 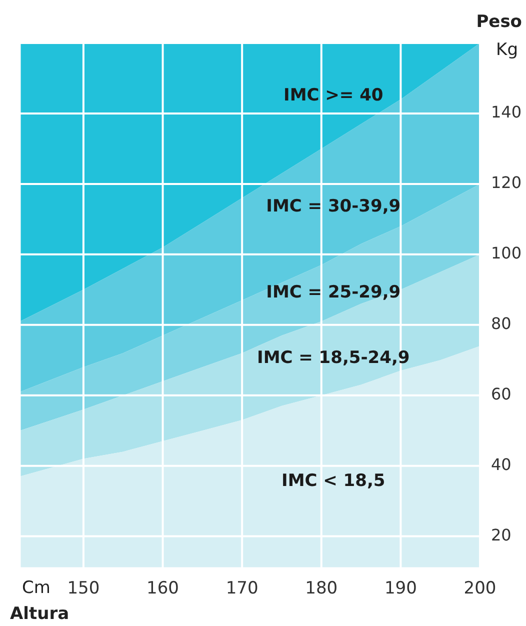 I want to click on y-tick-label: 40, so click(x=501, y=464).